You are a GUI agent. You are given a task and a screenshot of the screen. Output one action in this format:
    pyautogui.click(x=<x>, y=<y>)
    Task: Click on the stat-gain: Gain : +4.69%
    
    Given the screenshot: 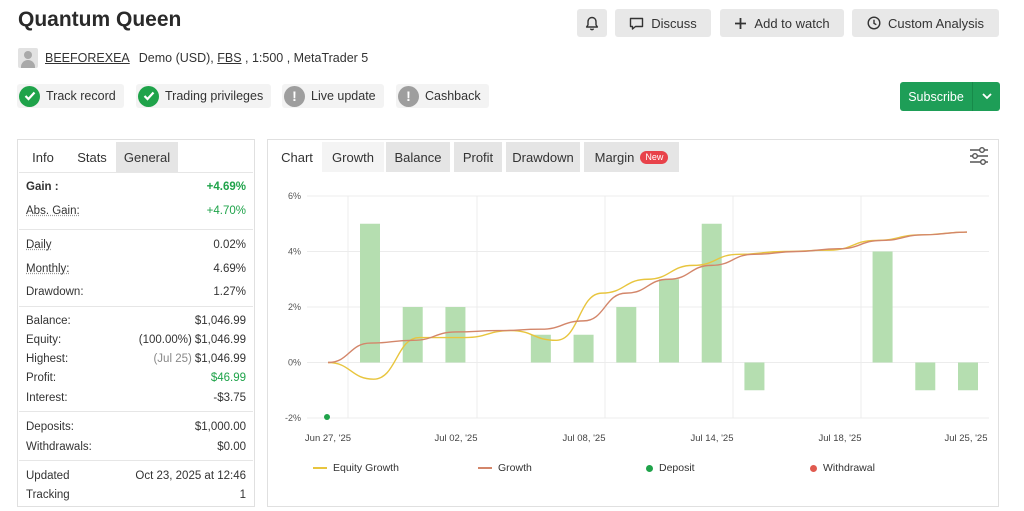 What is the action you would take?
    pyautogui.click(x=136, y=187)
    